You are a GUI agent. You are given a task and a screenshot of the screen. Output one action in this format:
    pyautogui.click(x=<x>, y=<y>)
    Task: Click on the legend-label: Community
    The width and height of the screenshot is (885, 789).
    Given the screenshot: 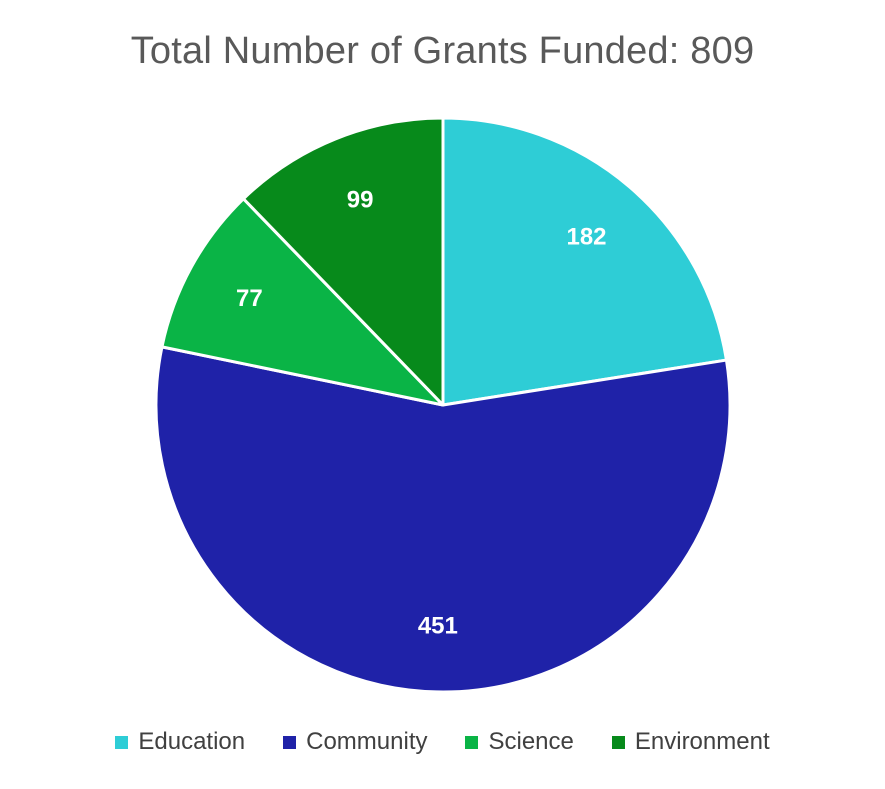 What is the action you would take?
    pyautogui.click(x=367, y=741)
    